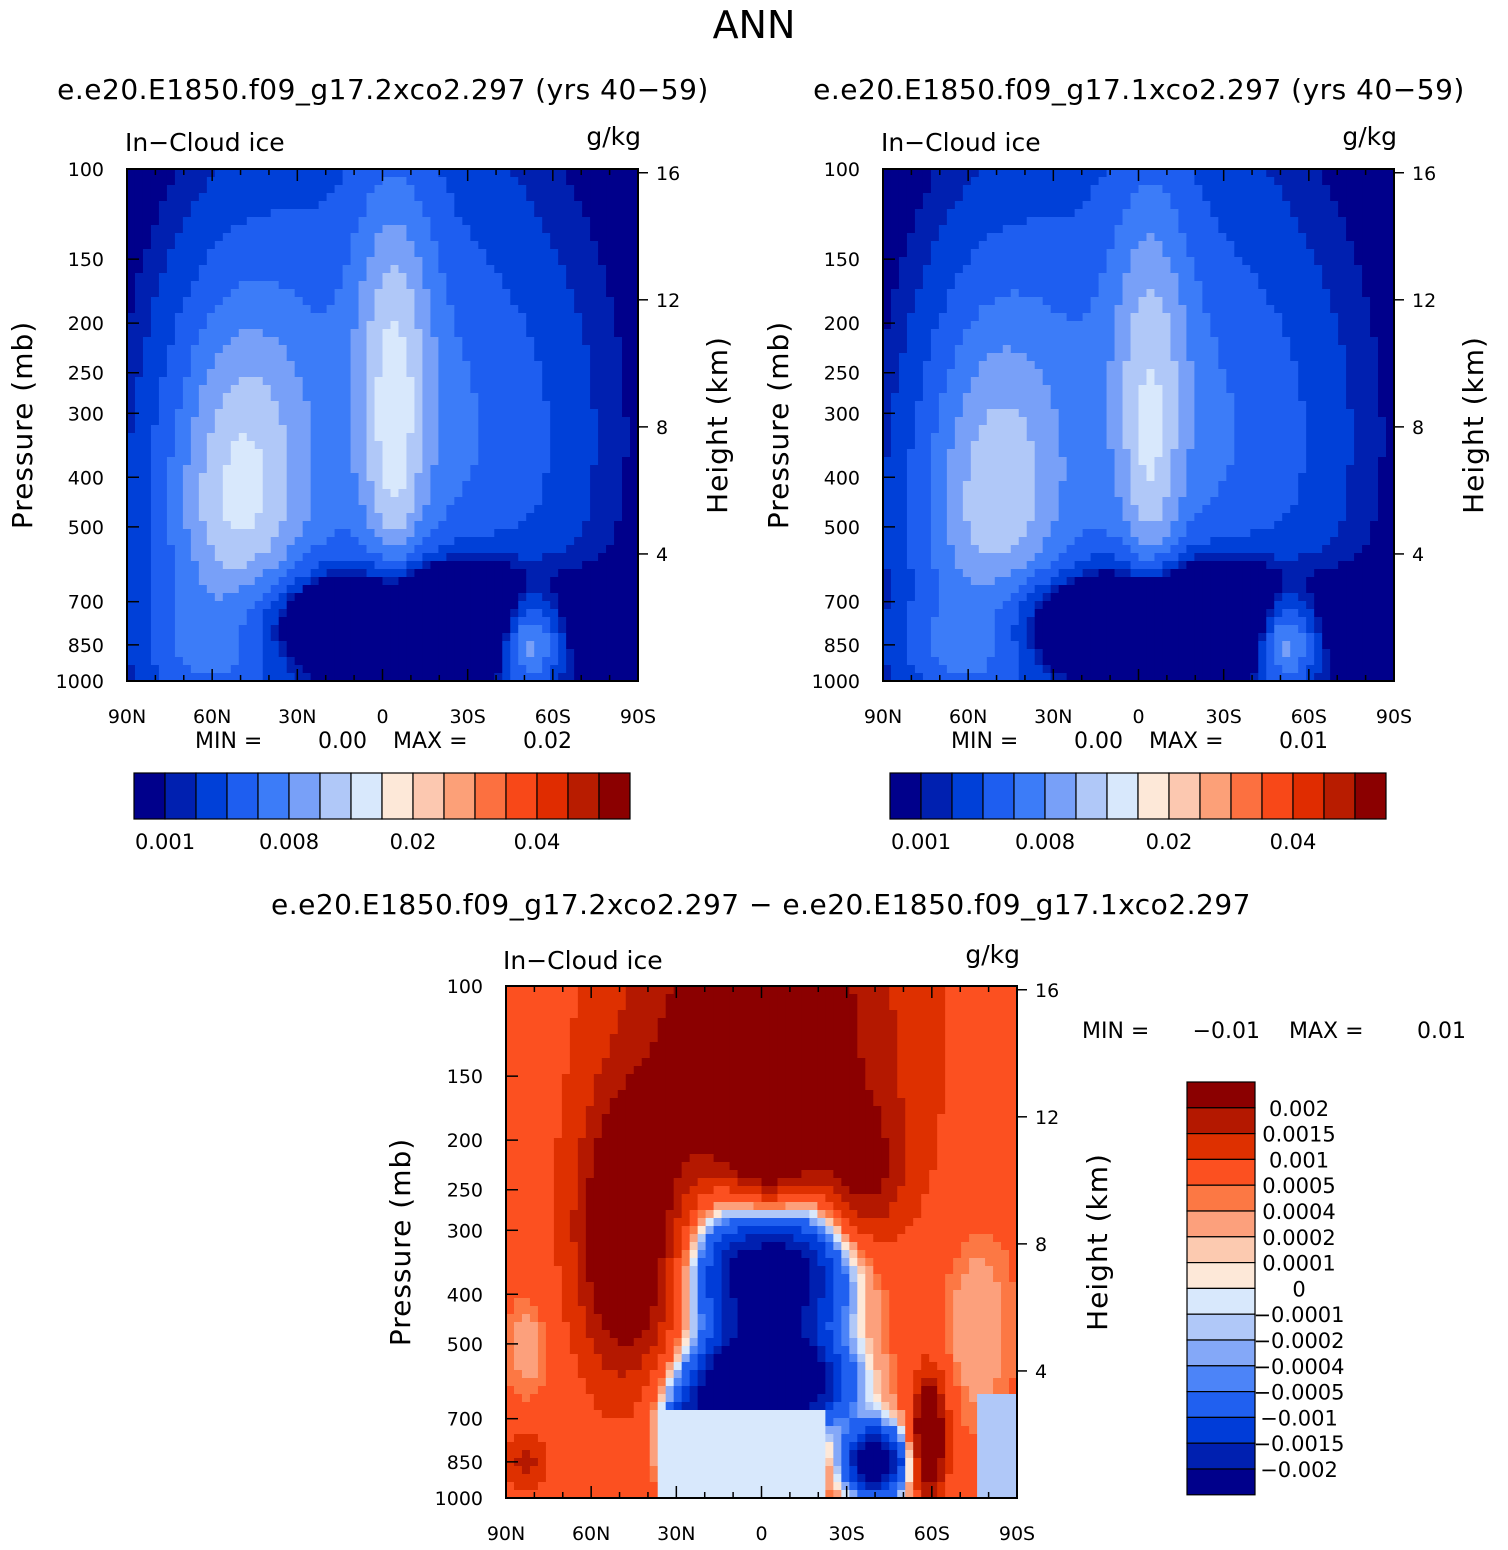 The image size is (1508, 1550). I want to click on colorbar-box, so click(211, 796).